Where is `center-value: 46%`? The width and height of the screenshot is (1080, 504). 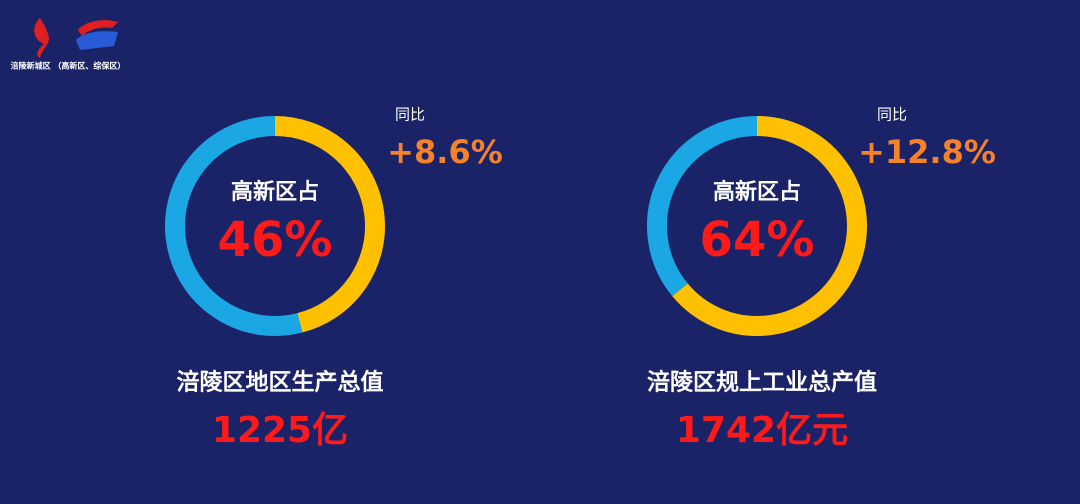
center-value: 46% is located at coordinates (275, 240).